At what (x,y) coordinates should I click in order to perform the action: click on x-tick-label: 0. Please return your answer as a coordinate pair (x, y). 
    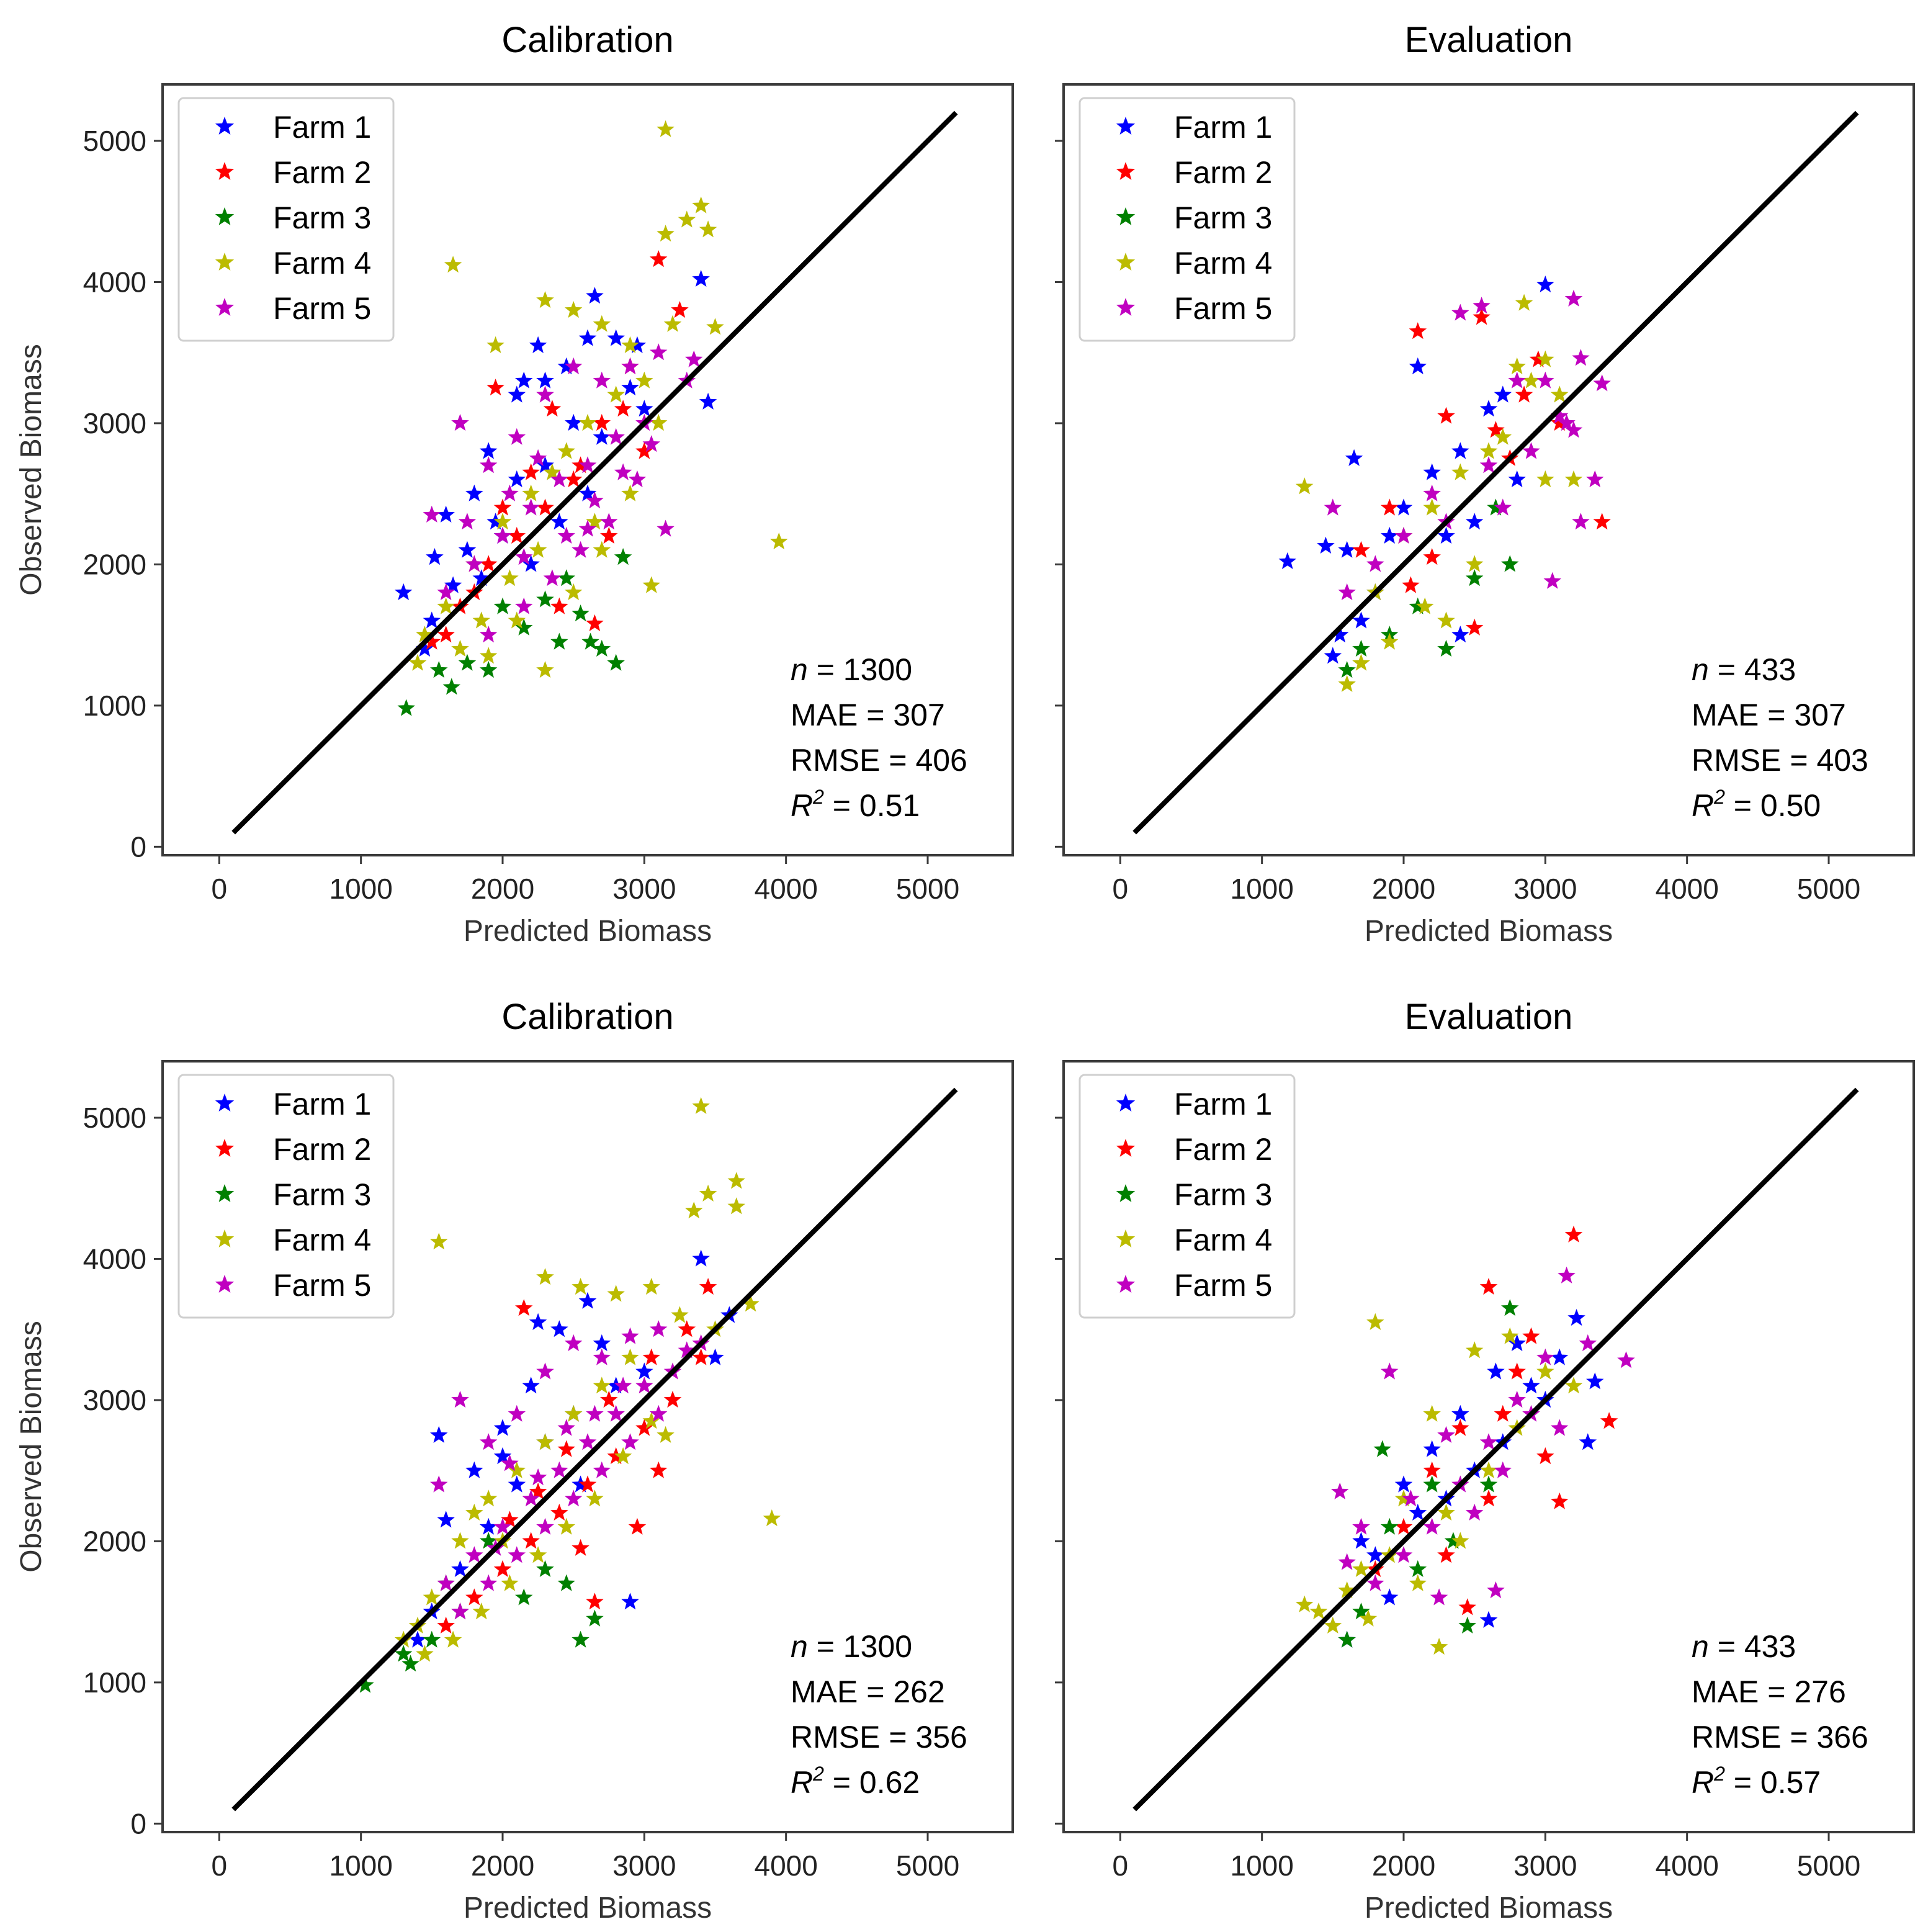
    Looking at the image, I should click on (220, 889).